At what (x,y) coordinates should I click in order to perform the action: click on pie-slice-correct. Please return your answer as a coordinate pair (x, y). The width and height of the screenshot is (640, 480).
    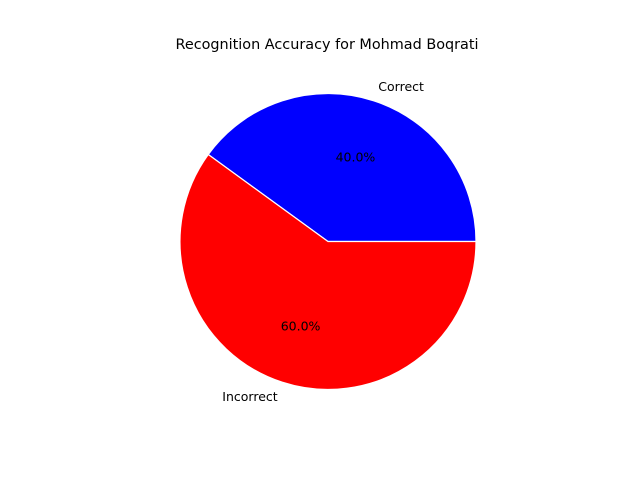
    Looking at the image, I should click on (342, 167).